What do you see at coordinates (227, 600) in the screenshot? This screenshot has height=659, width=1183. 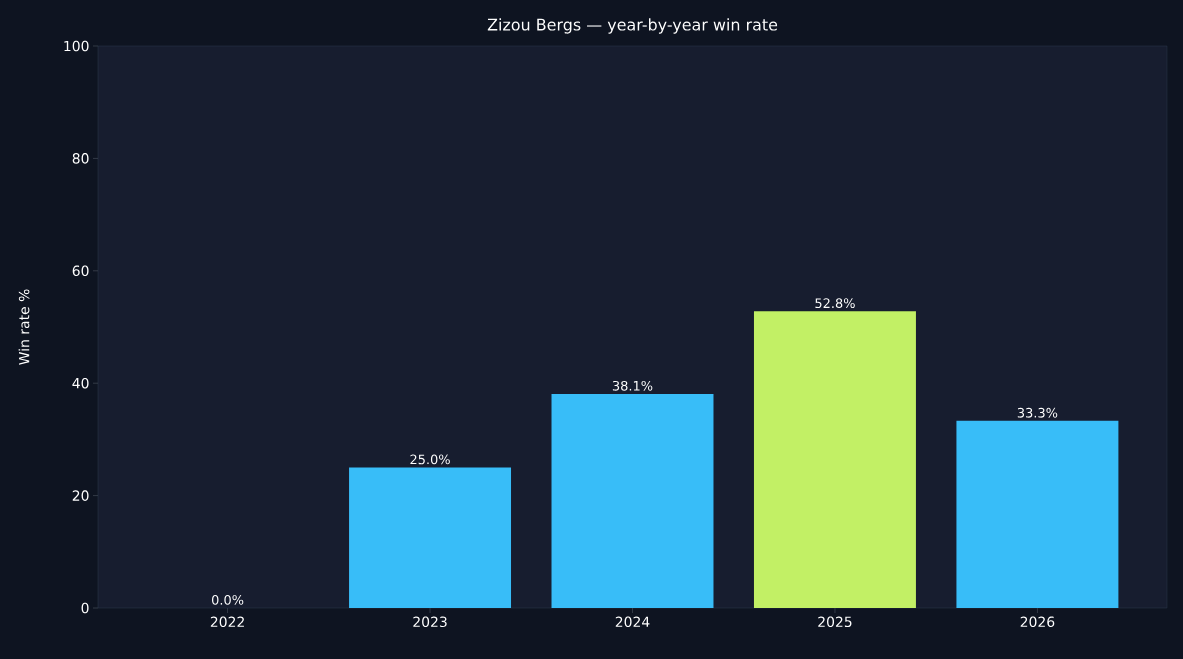 I see `data-label: 0.0%` at bounding box center [227, 600].